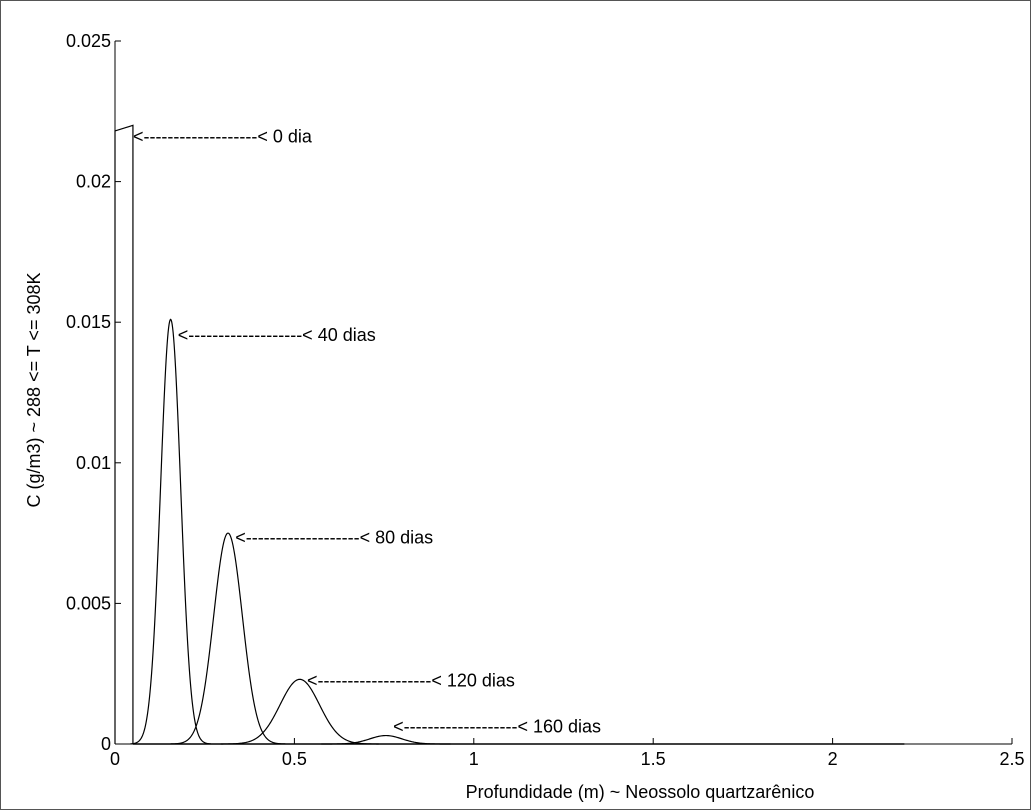 This screenshot has height=810, width=1031. What do you see at coordinates (106, 744) in the screenshot?
I see `y-tick-label: 0` at bounding box center [106, 744].